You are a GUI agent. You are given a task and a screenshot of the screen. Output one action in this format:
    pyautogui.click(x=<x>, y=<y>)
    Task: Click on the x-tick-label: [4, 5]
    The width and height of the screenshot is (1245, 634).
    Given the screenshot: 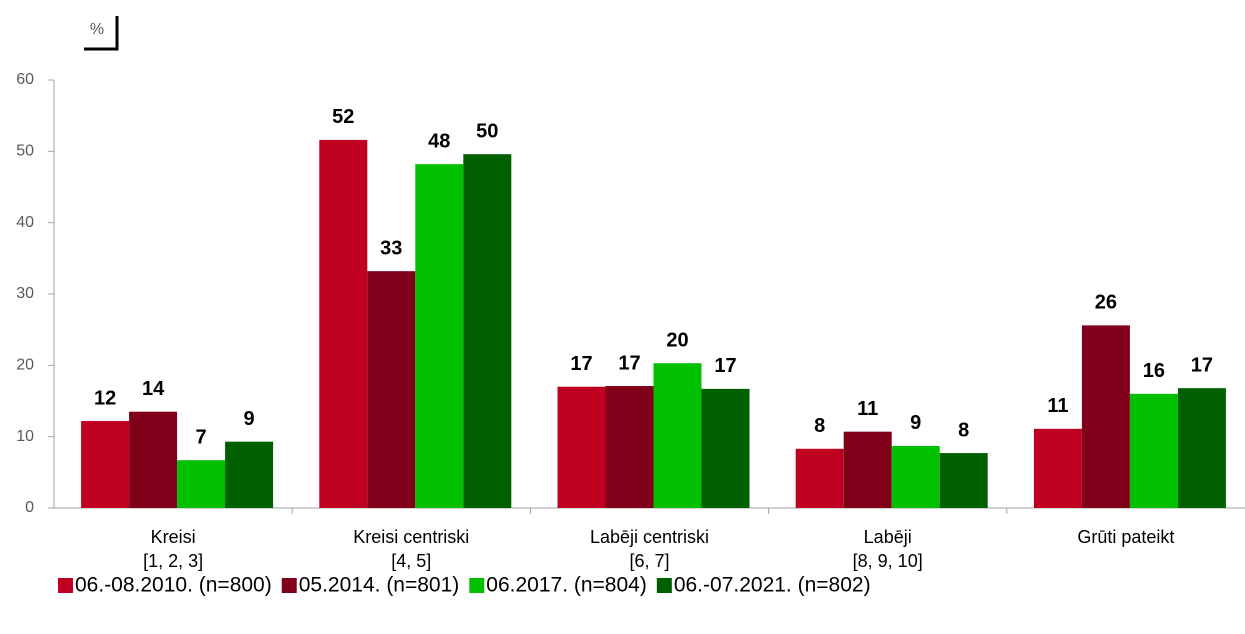 What is the action you would take?
    pyautogui.click(x=411, y=561)
    